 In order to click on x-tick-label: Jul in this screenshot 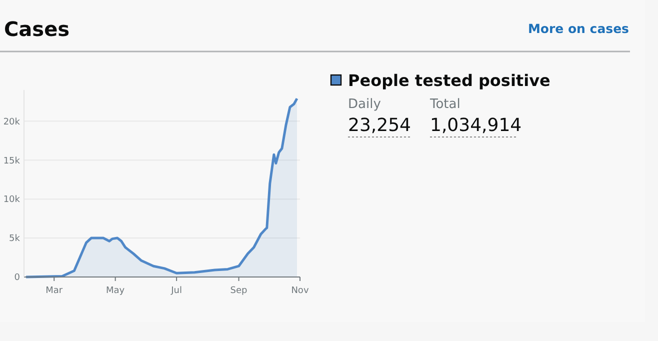, I will do `click(176, 291)`.